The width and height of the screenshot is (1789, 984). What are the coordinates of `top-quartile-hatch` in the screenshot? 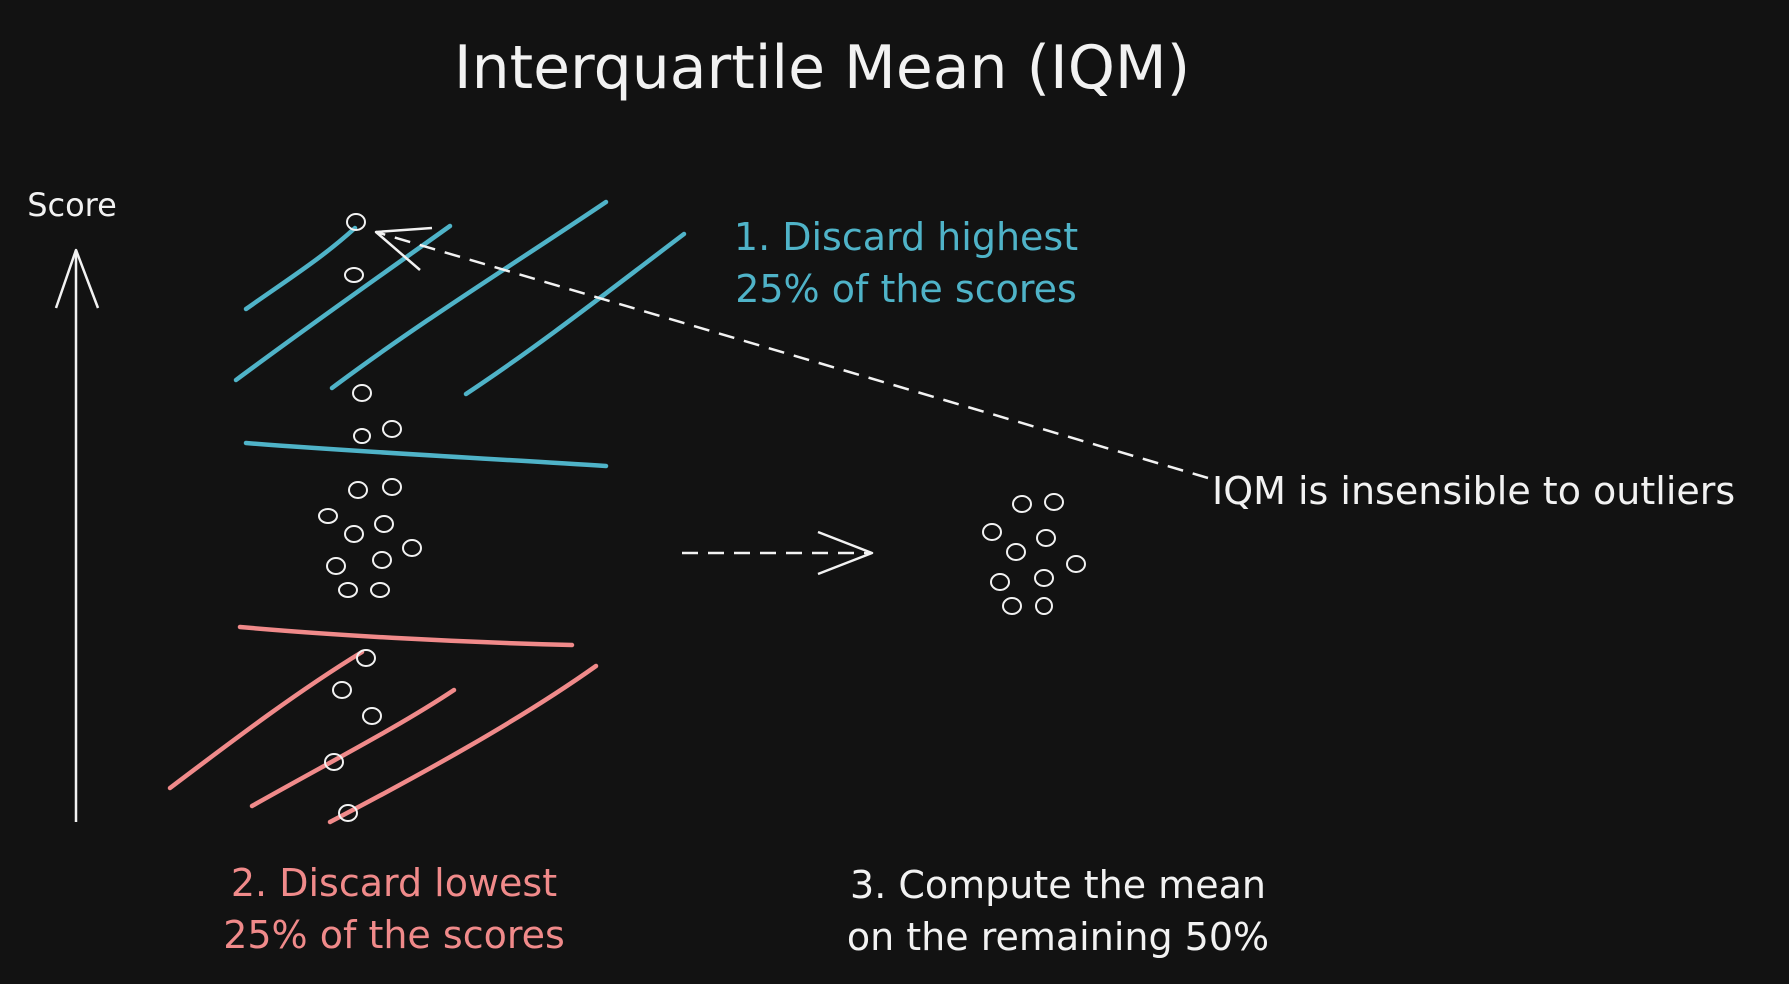 It's located at (460, 334).